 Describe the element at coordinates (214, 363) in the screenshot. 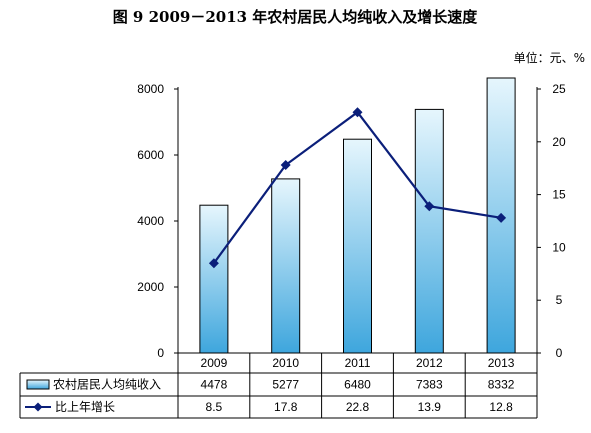

I see `x-tick-label: 2009` at that location.